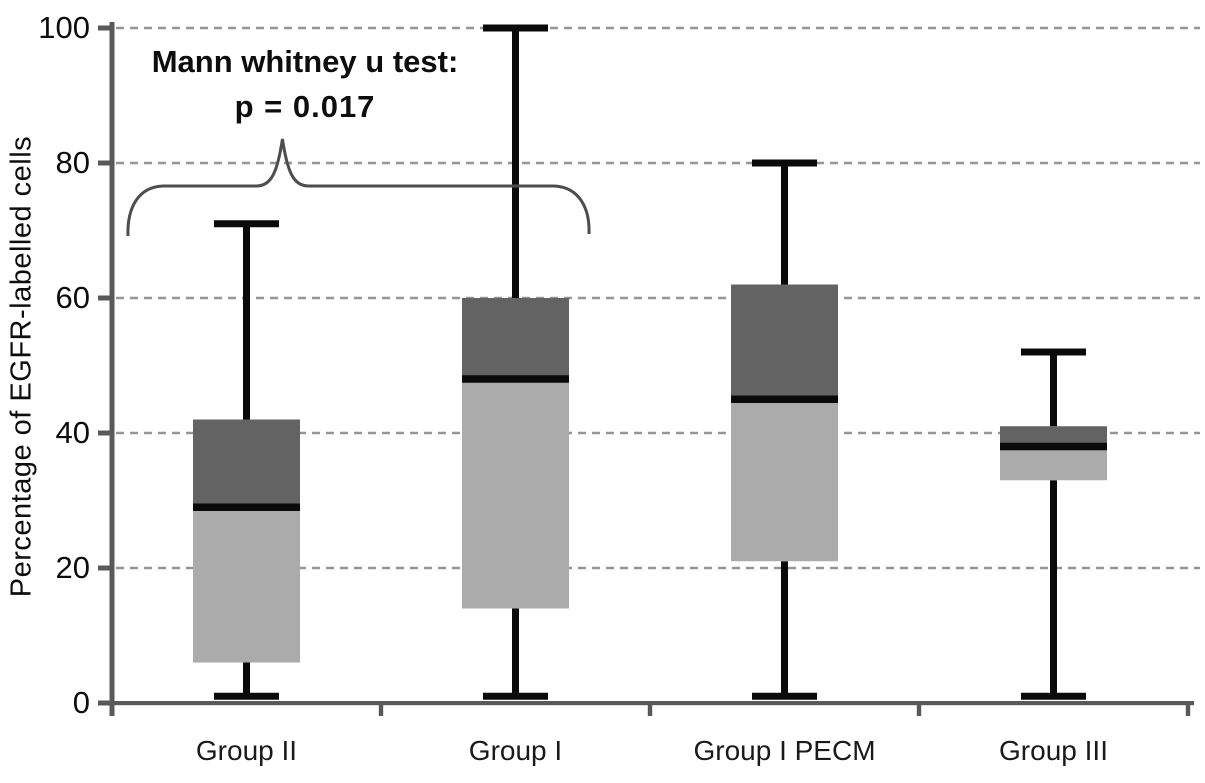 The width and height of the screenshot is (1205, 783). What do you see at coordinates (72, 162) in the screenshot?
I see `y-tick-label: 80` at bounding box center [72, 162].